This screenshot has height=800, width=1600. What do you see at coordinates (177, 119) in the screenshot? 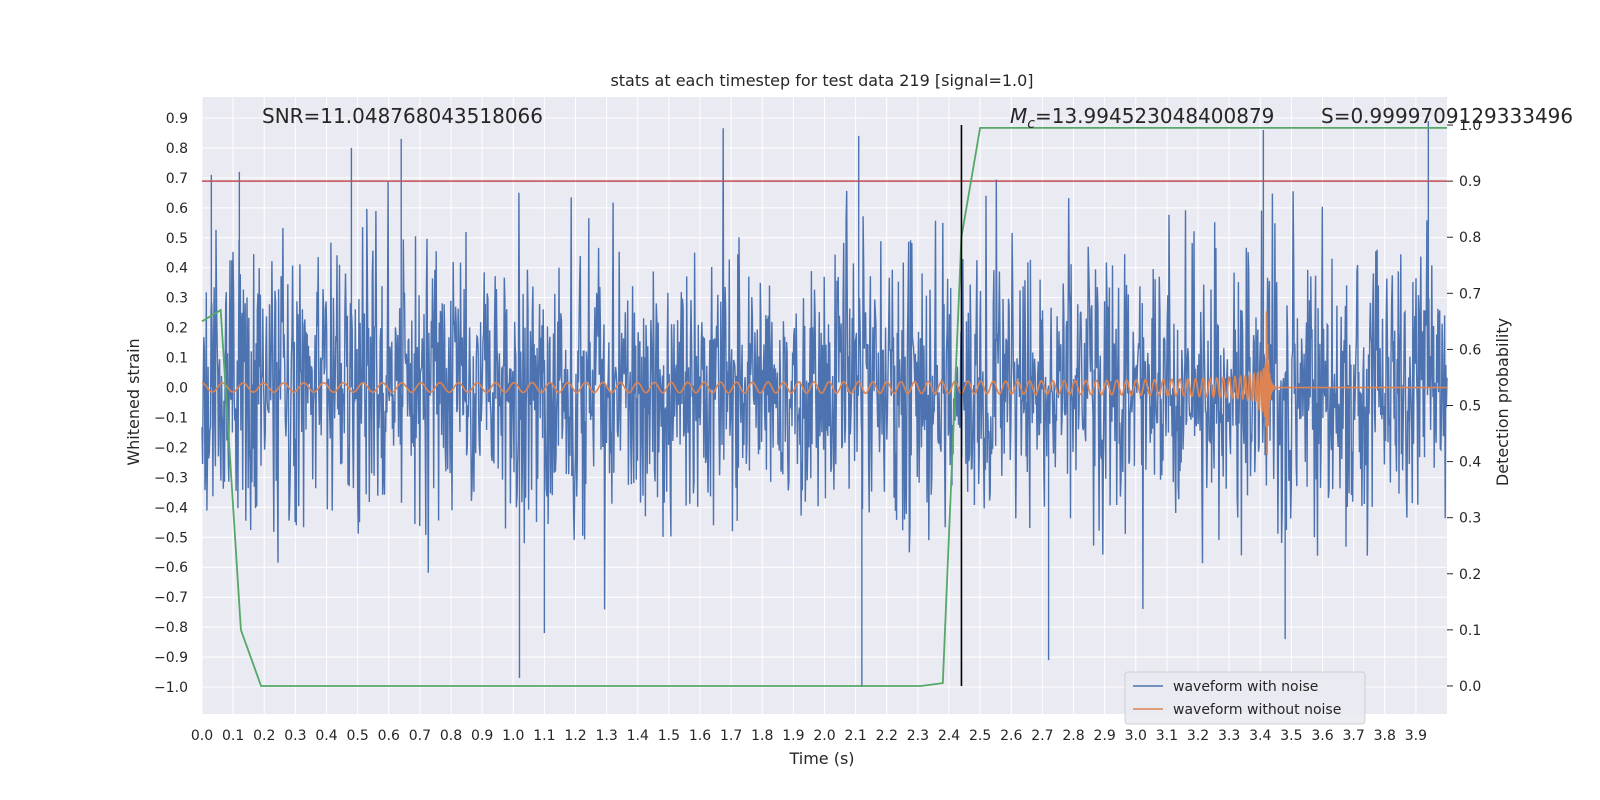
I see `y-tick-label: 0.9` at bounding box center [177, 119].